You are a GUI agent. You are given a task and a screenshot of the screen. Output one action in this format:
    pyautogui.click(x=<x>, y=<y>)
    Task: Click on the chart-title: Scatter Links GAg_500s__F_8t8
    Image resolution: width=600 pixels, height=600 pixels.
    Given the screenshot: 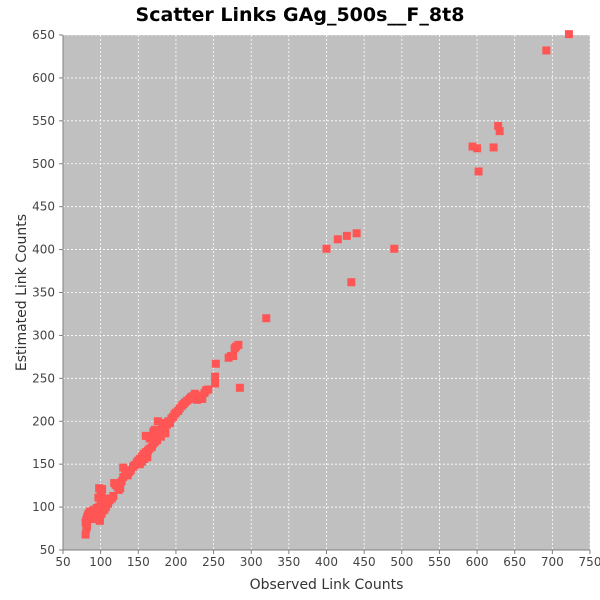 What is the action you would take?
    pyautogui.click(x=300, y=15)
    